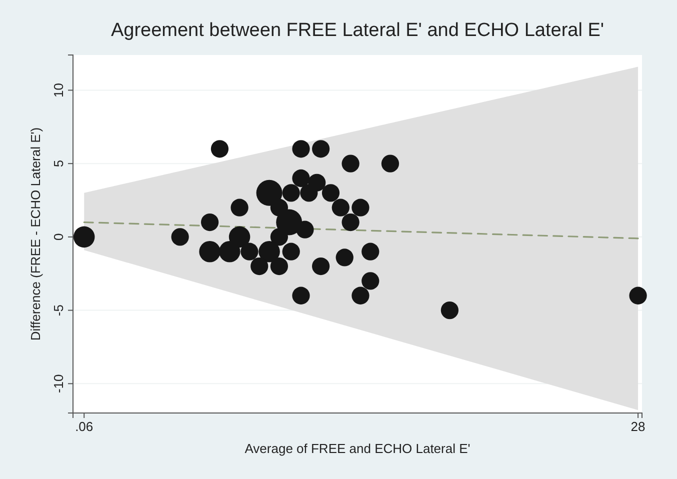 The height and width of the screenshot is (479, 677). What do you see at coordinates (58, 90) in the screenshot?
I see `y-tick-label: 10` at bounding box center [58, 90].